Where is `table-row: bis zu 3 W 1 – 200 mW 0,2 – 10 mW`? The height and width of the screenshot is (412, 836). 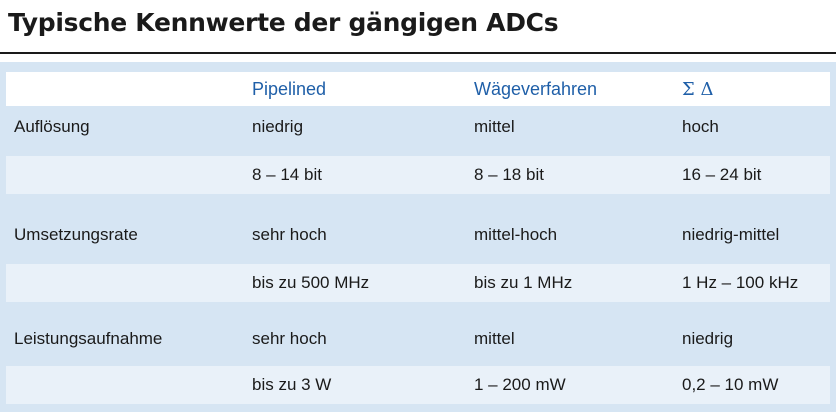
table-row: bis zu 3 W 1 – 200 mW 0,2 – 10 mW is located at coordinates (418, 385).